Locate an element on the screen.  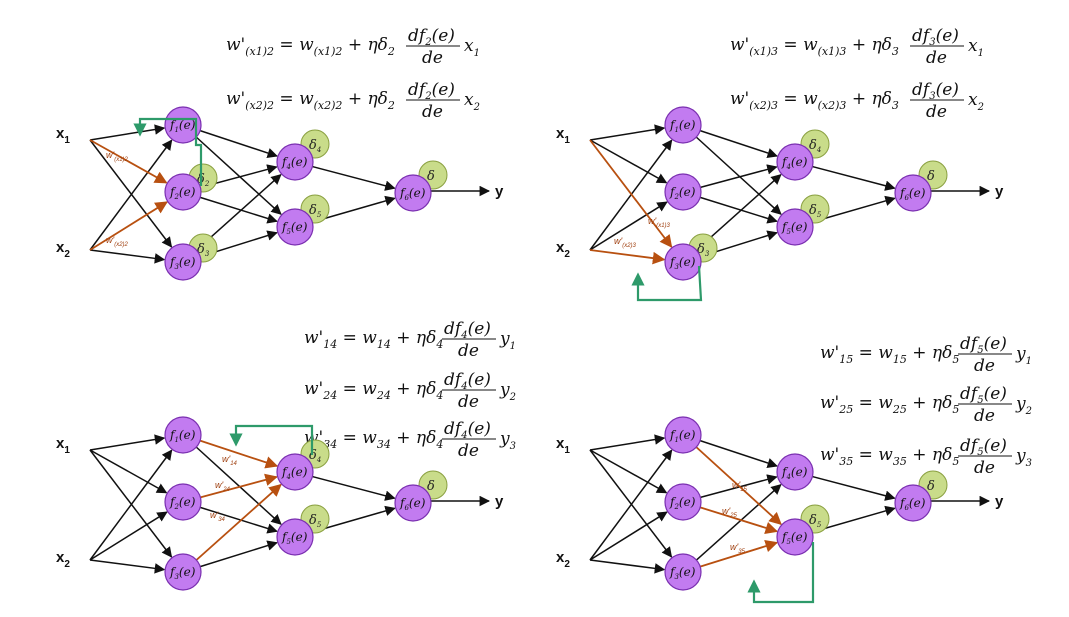
weight-label-1: w'(x1)3 is located at coordinates (659, 222).